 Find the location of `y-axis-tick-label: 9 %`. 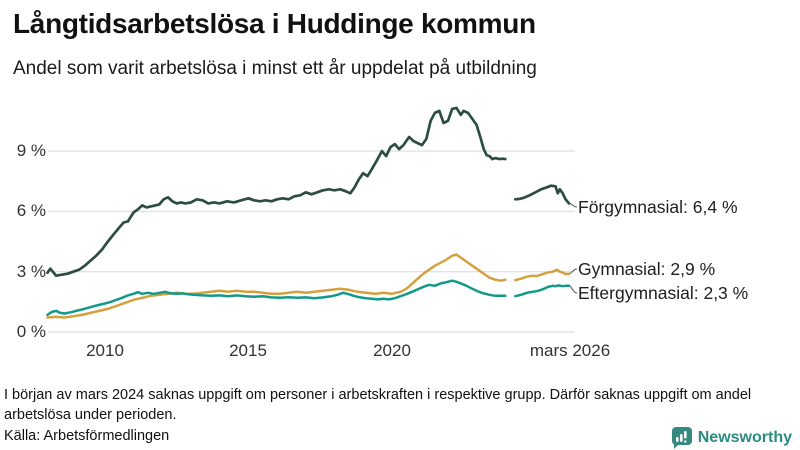

y-axis-tick-label: 9 % is located at coordinates (31, 150).